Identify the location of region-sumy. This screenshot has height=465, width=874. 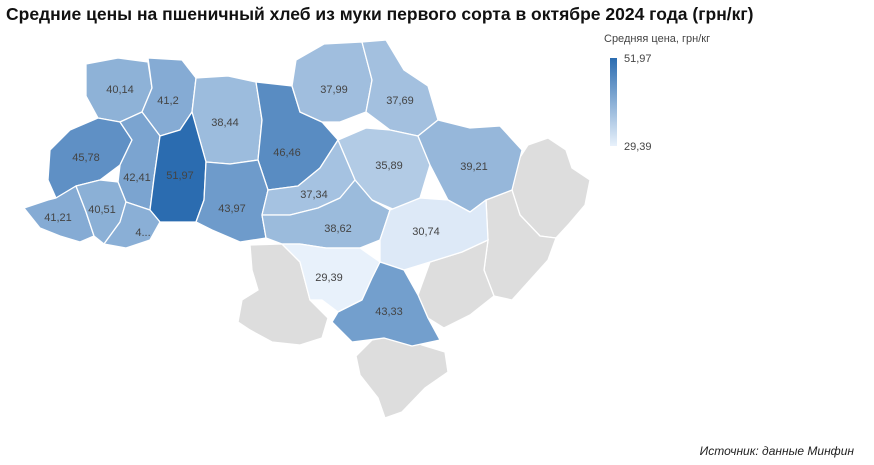
(400, 88).